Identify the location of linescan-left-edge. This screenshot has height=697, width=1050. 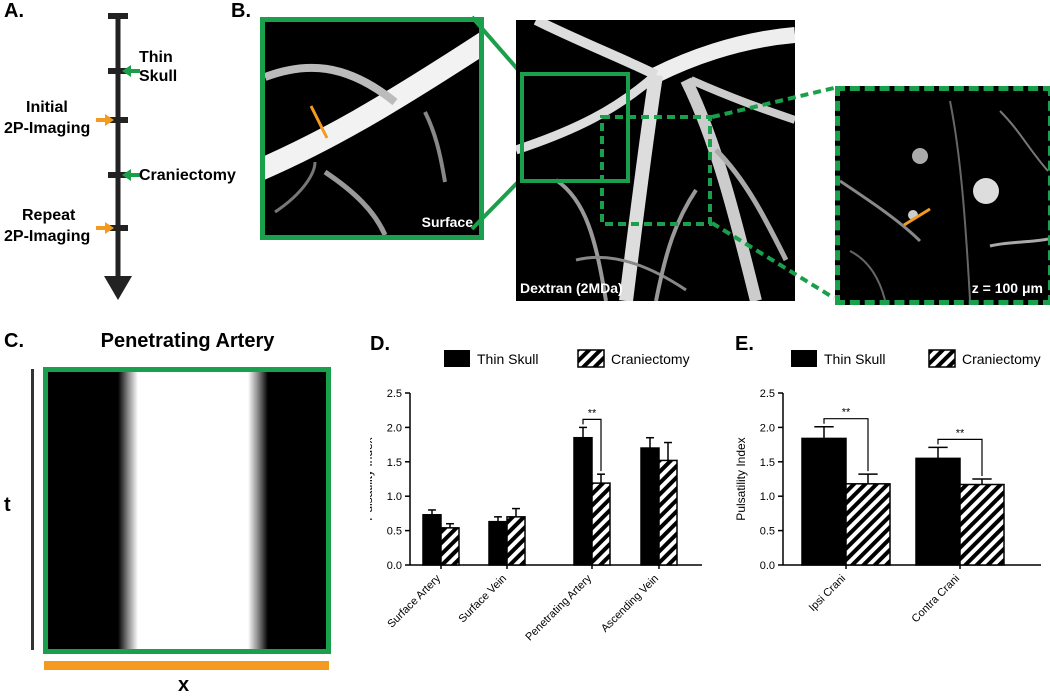
(128, 510).